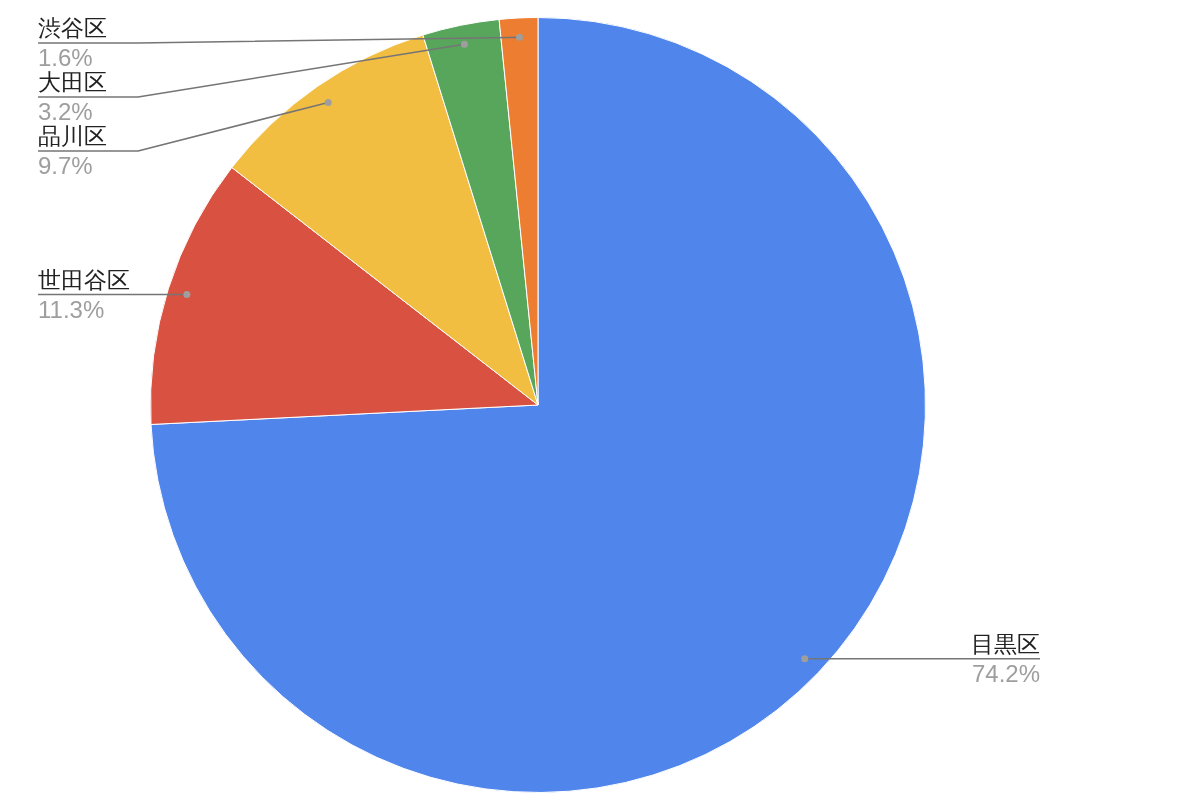  What do you see at coordinates (72, 82) in the screenshot?
I see `slice-label: 大田区` at bounding box center [72, 82].